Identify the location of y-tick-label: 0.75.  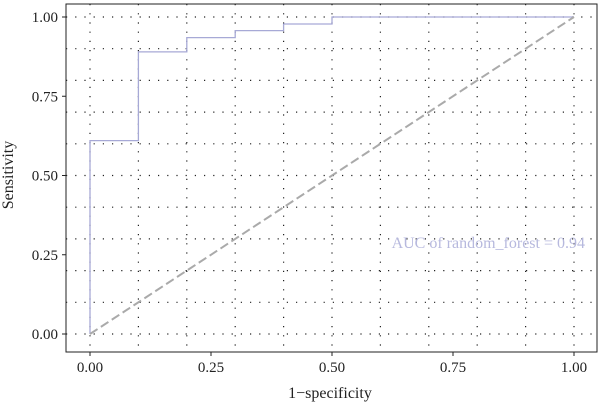
(45, 97).